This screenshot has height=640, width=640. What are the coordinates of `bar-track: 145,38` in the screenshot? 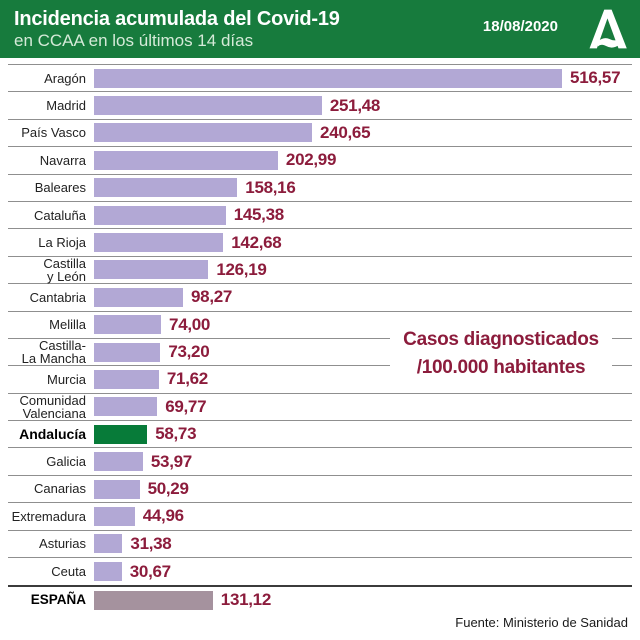 It's located at (359, 215).